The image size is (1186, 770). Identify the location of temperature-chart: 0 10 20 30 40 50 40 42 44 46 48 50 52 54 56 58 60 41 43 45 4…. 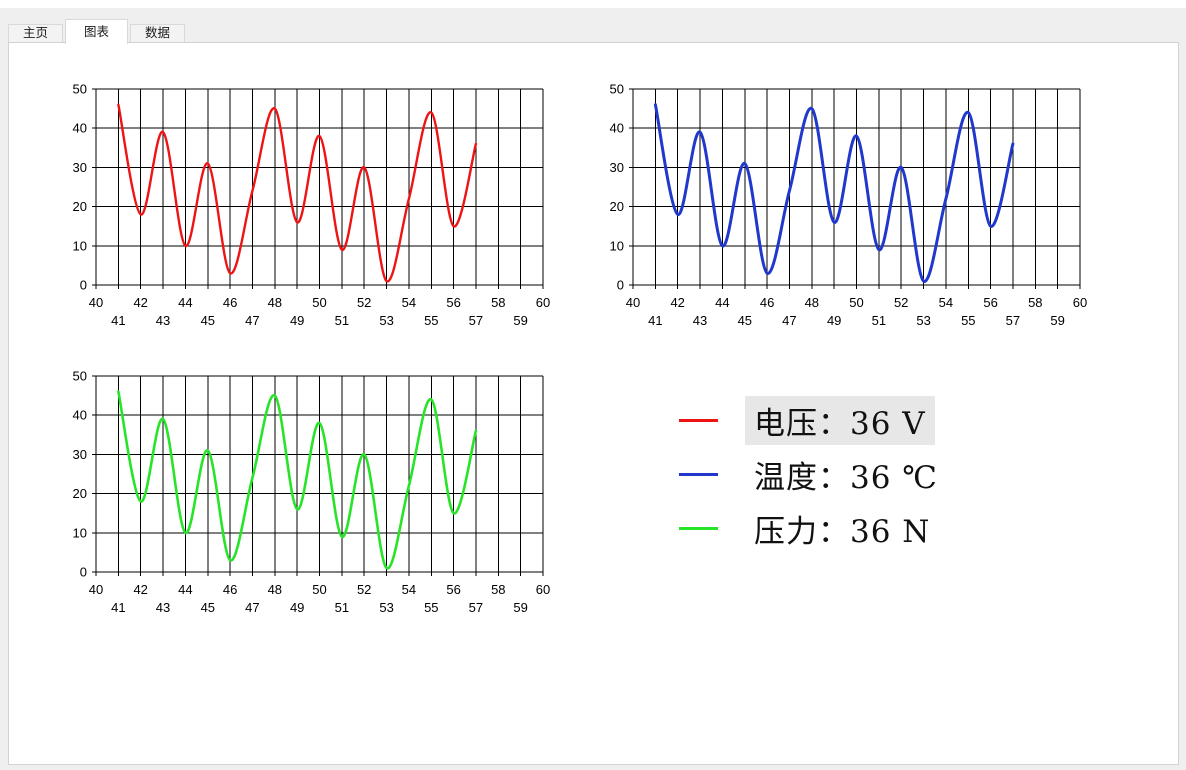
(848, 205).